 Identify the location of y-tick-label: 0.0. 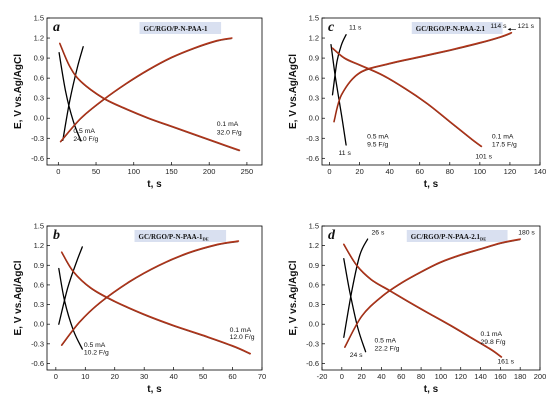
(39, 324).